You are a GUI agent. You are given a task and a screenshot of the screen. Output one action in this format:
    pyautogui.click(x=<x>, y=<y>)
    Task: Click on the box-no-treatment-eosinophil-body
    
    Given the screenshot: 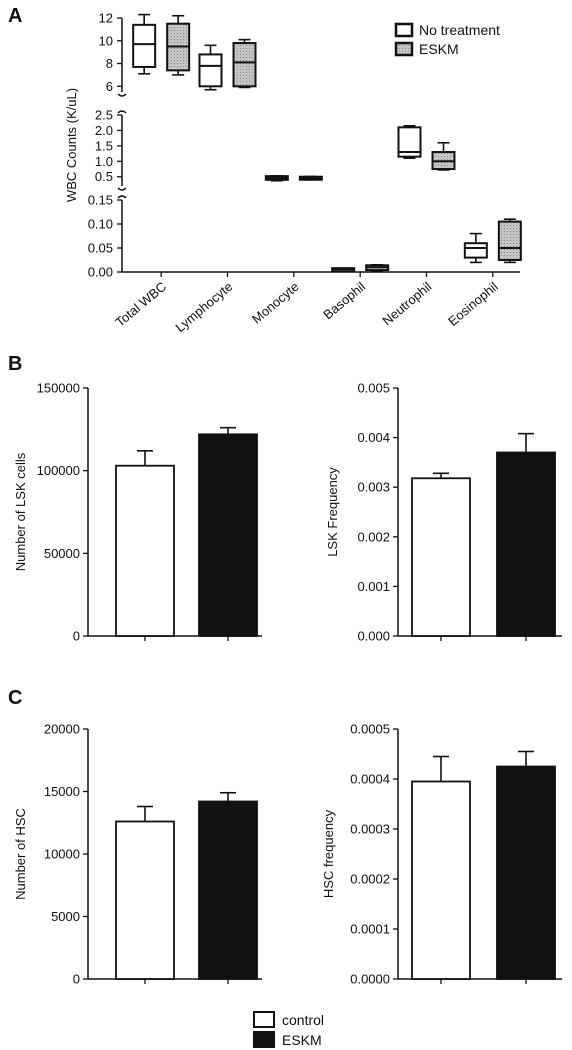 What is the action you would take?
    pyautogui.click(x=475, y=250)
    